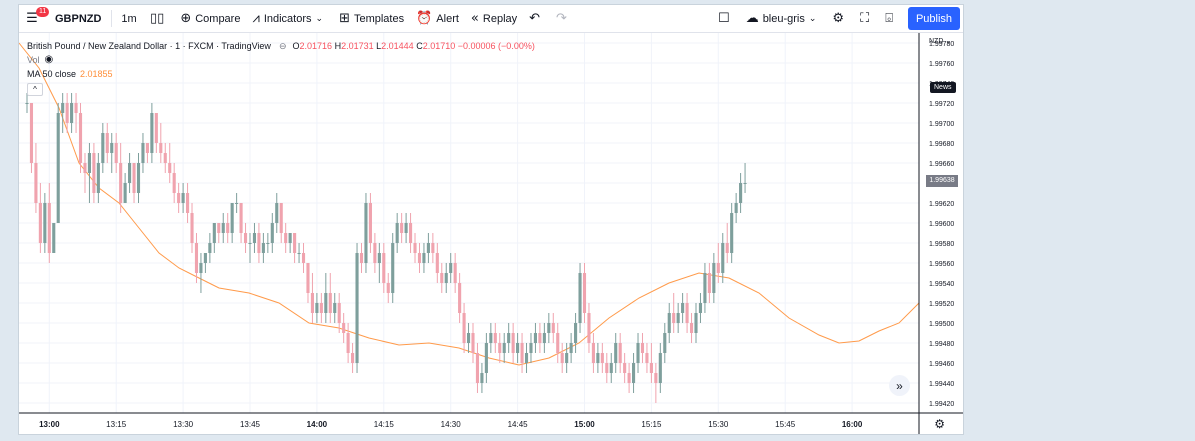 This screenshot has height=441, width=1195. I want to click on interval-button: 1m, so click(129, 18).